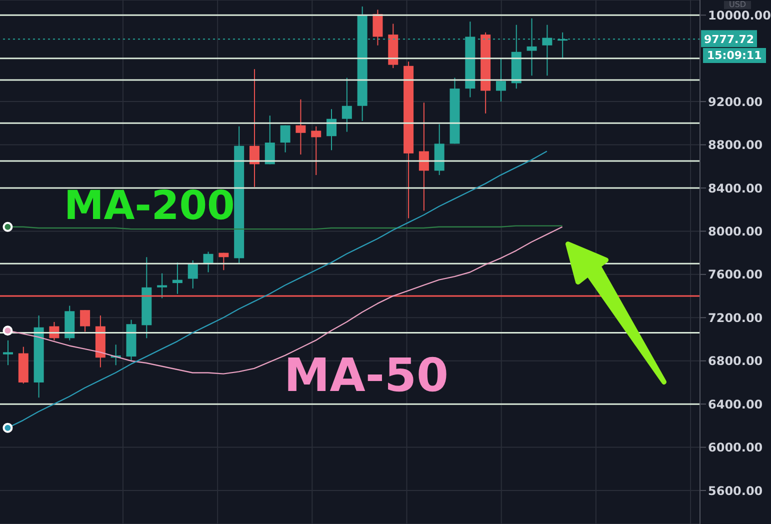 This screenshot has height=524, width=771. What do you see at coordinates (738, 4) in the screenshot?
I see `text: USD` at bounding box center [738, 4].